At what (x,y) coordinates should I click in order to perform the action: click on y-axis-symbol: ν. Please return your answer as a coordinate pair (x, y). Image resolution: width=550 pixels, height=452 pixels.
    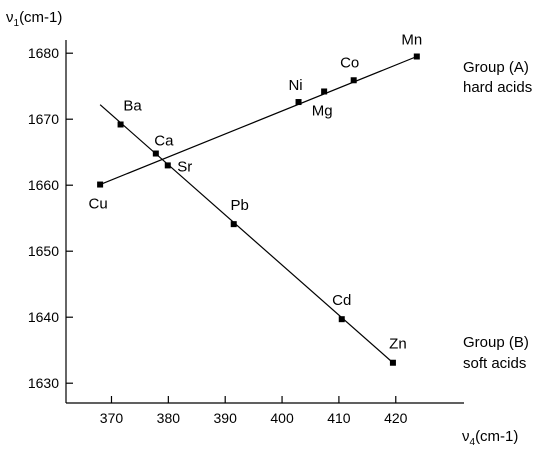
    Looking at the image, I should click on (10, 17).